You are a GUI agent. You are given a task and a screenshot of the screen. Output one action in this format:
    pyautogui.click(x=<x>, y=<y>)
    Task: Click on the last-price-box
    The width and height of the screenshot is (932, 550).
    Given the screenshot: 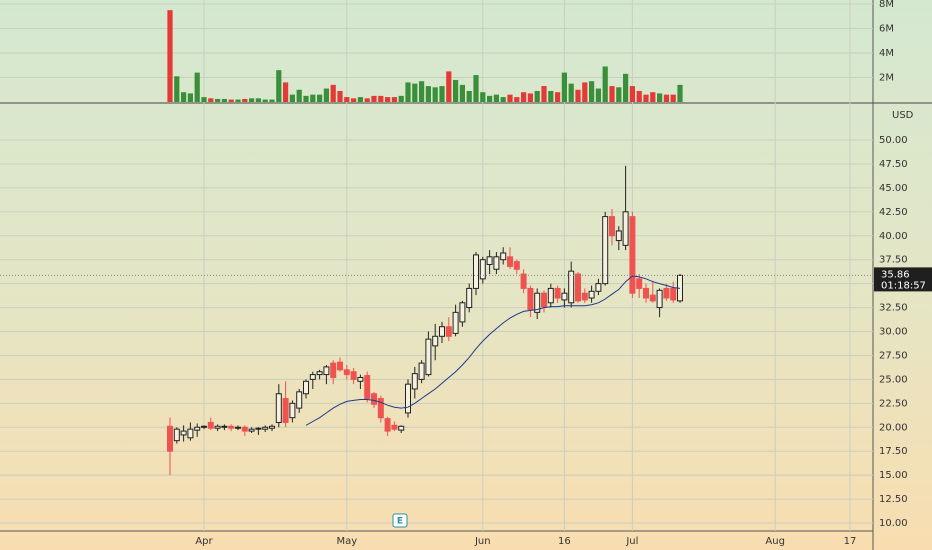 What is the action you would take?
    pyautogui.click(x=903, y=279)
    